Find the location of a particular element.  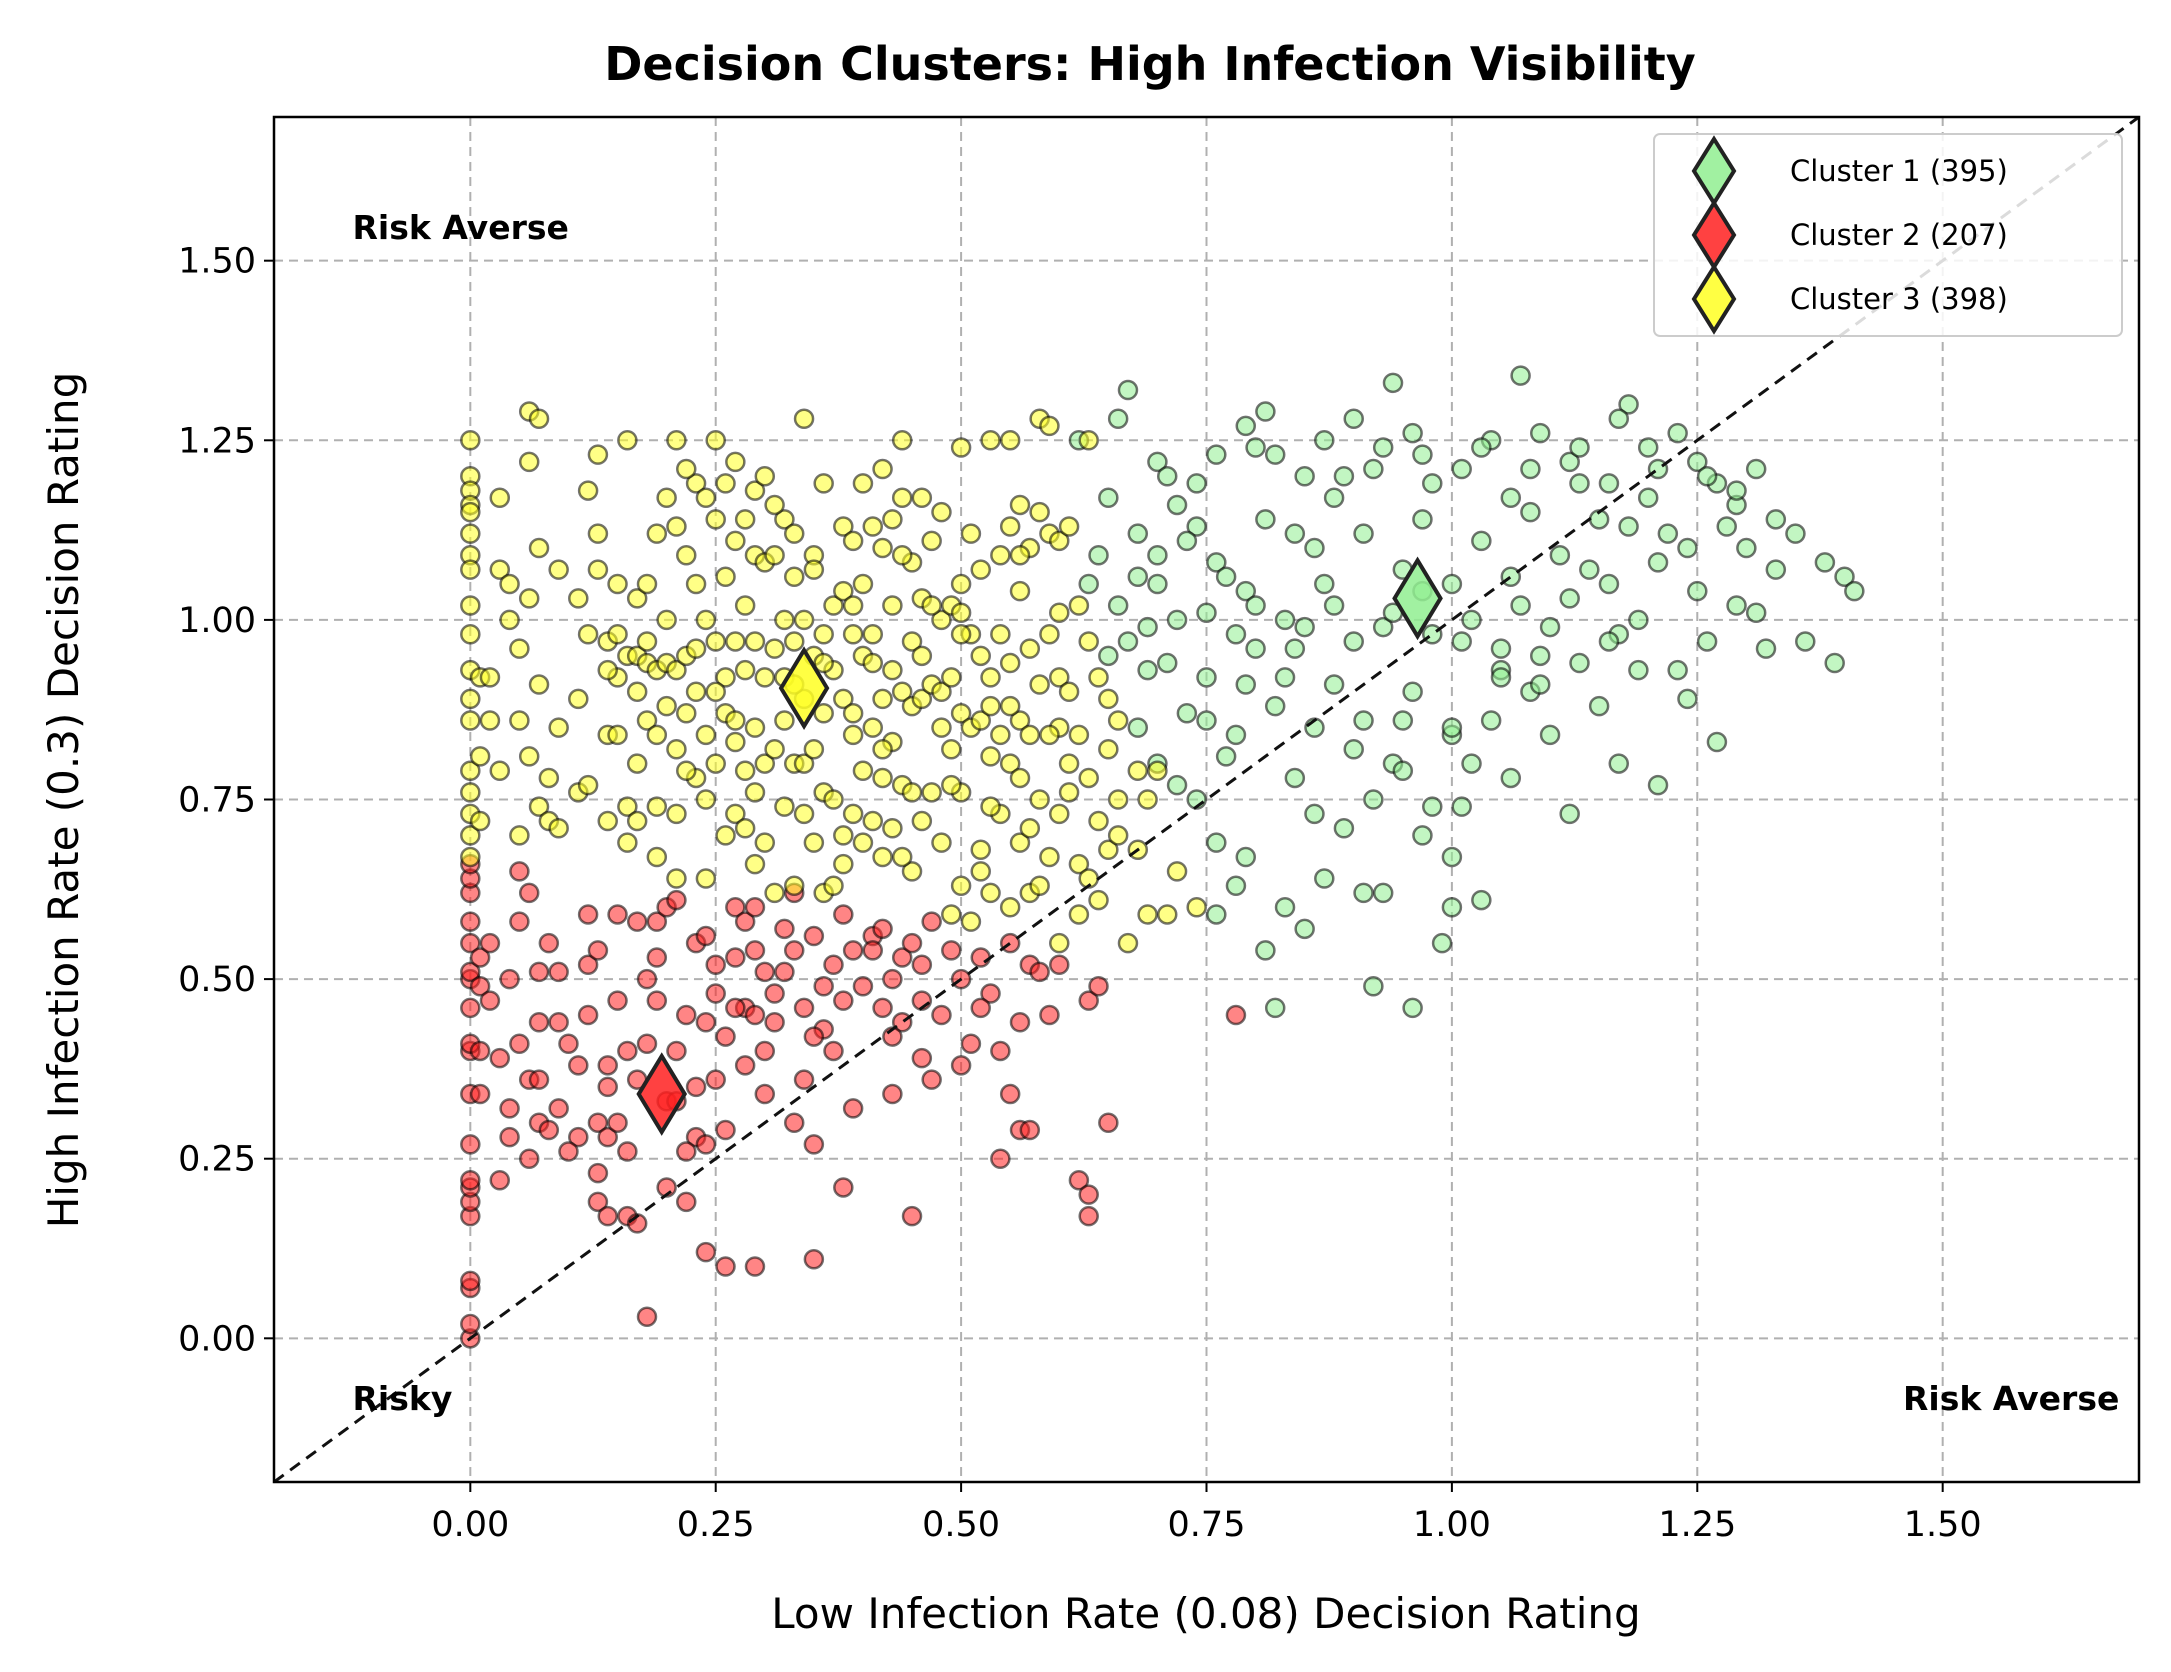

legend-label-cluster-3: Cluster 3 (398) is located at coordinates (1899, 299).